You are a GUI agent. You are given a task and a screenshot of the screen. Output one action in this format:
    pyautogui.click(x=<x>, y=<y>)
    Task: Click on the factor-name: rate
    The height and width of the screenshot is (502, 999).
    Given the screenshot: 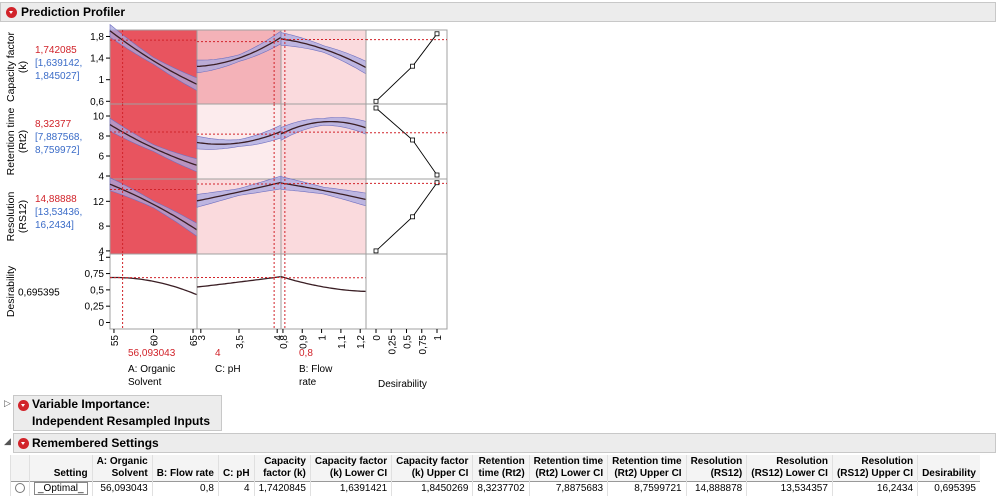 What is the action you would take?
    pyautogui.click(x=308, y=382)
    